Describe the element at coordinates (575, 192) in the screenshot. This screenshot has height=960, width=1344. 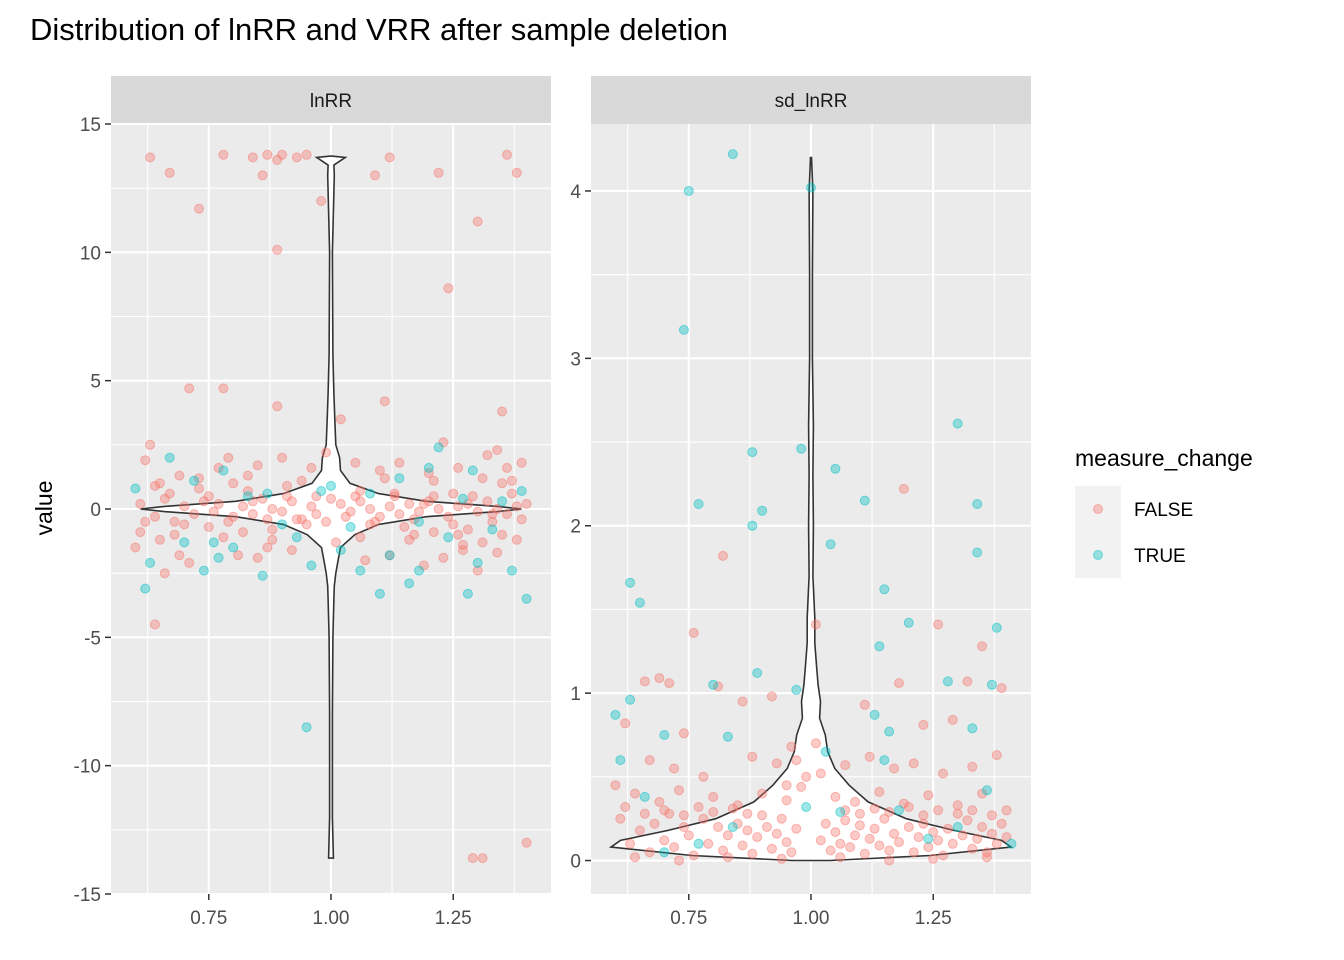
I see `y-tick-label: 4` at that location.